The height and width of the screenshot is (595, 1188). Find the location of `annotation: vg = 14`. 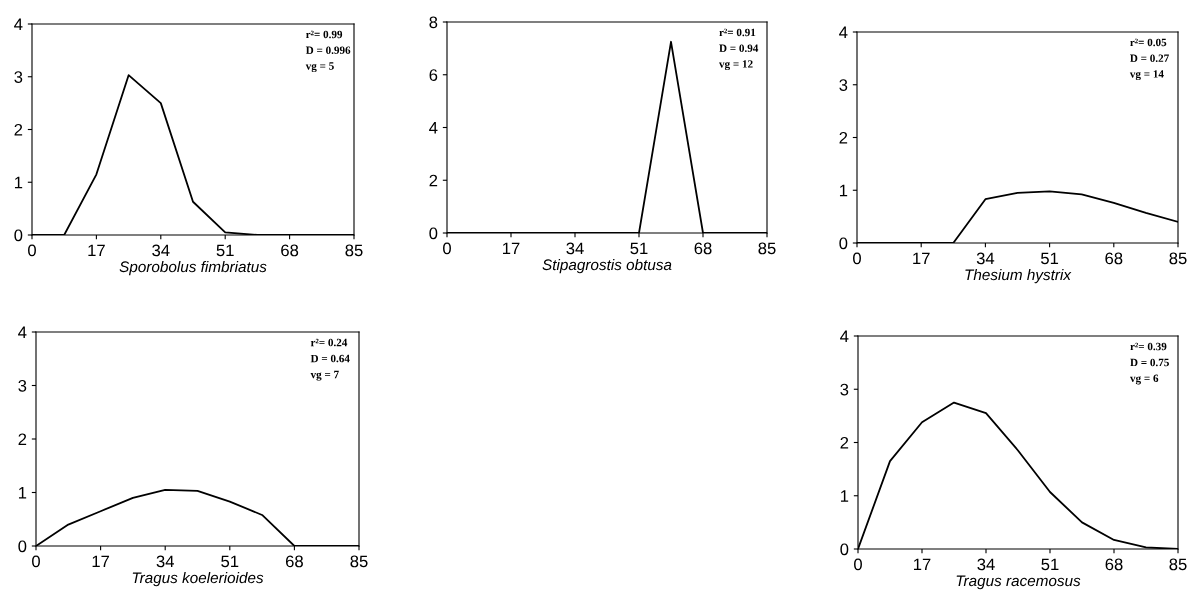

annotation: vg = 14 is located at coordinates (1146, 75).